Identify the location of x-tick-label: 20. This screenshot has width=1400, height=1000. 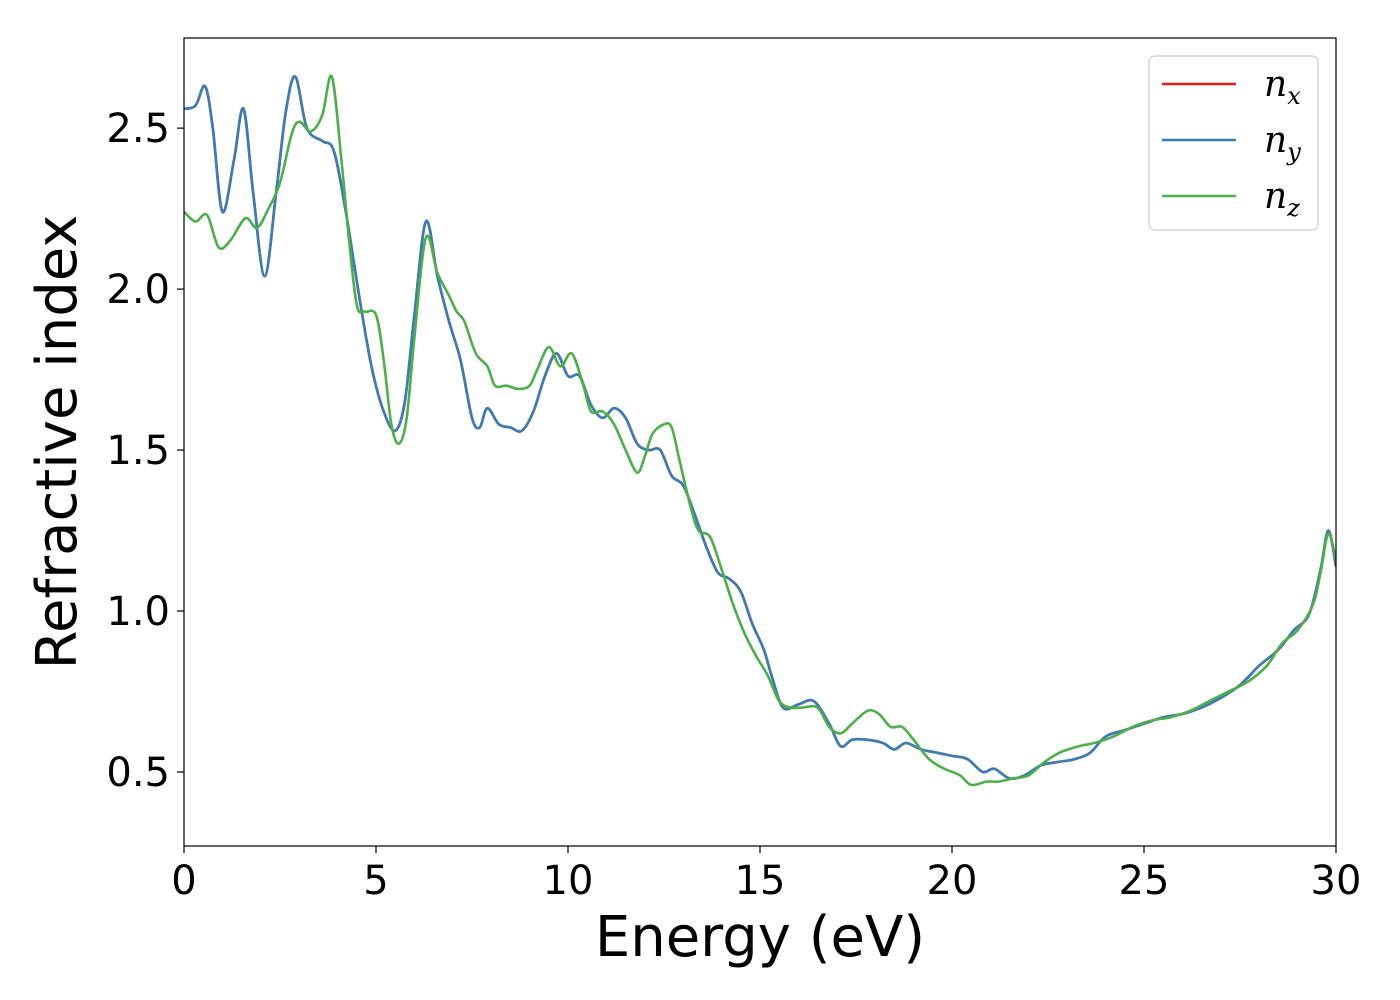
(952, 881).